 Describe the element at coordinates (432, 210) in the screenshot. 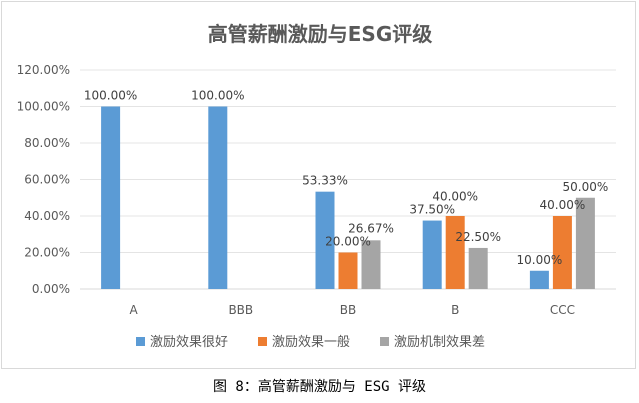

I see `data-label: 37.50%` at that location.